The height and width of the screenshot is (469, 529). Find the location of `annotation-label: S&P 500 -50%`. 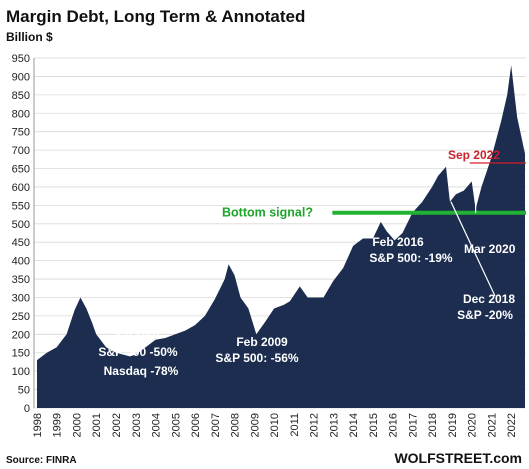

annotation-label: S&P 500 -50% is located at coordinates (137, 352).